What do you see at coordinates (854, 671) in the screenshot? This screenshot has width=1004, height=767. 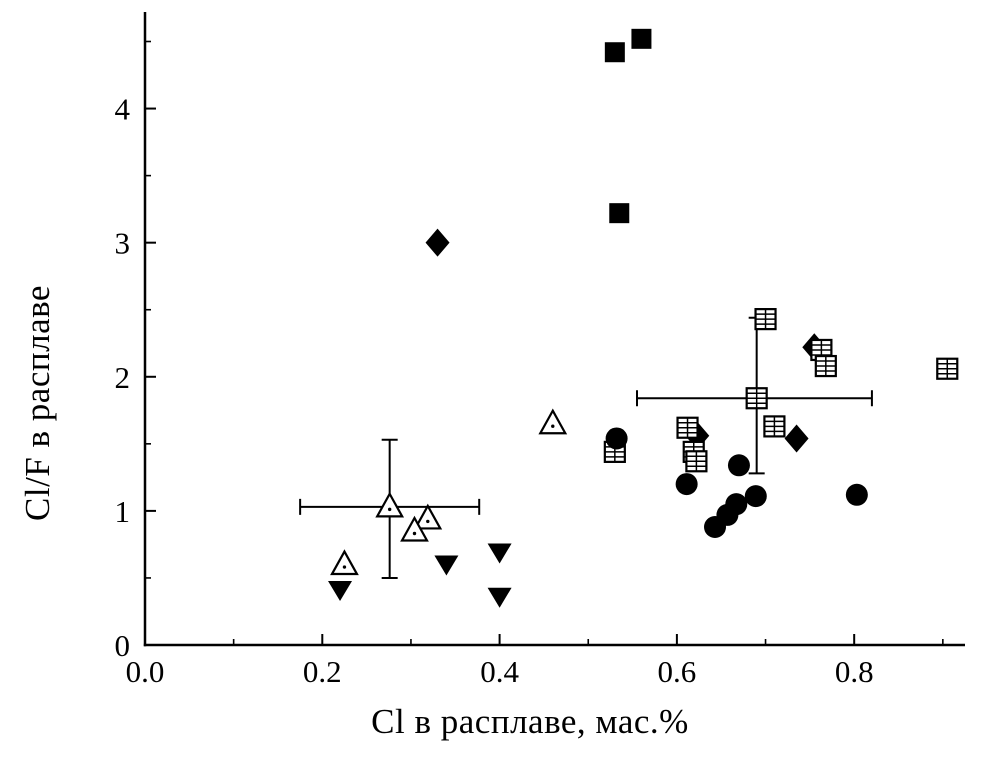 I see `x-tick-label: 0.8` at bounding box center [854, 671].